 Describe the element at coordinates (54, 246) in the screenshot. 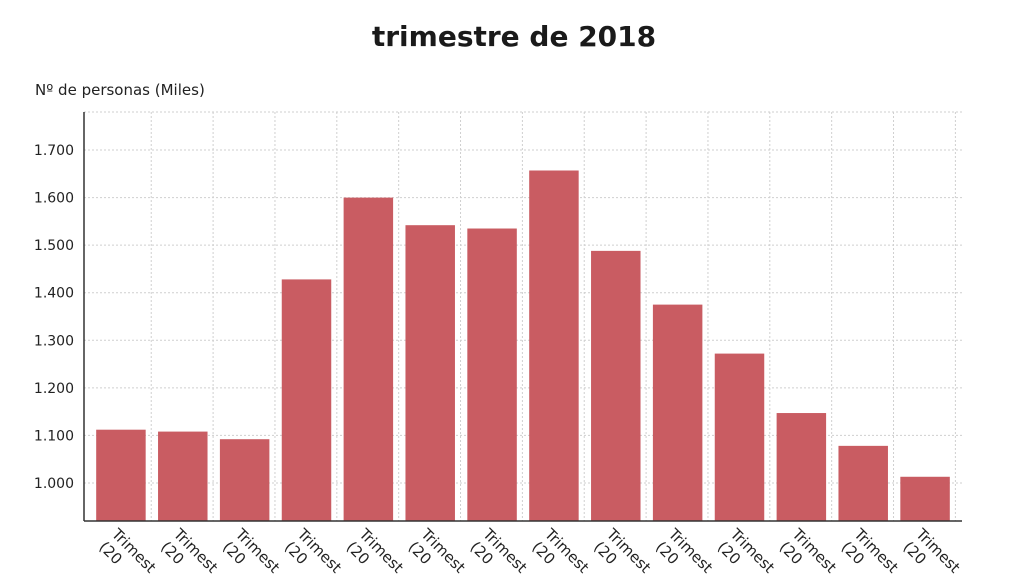

I see `y-tick-label: 1.500` at that location.